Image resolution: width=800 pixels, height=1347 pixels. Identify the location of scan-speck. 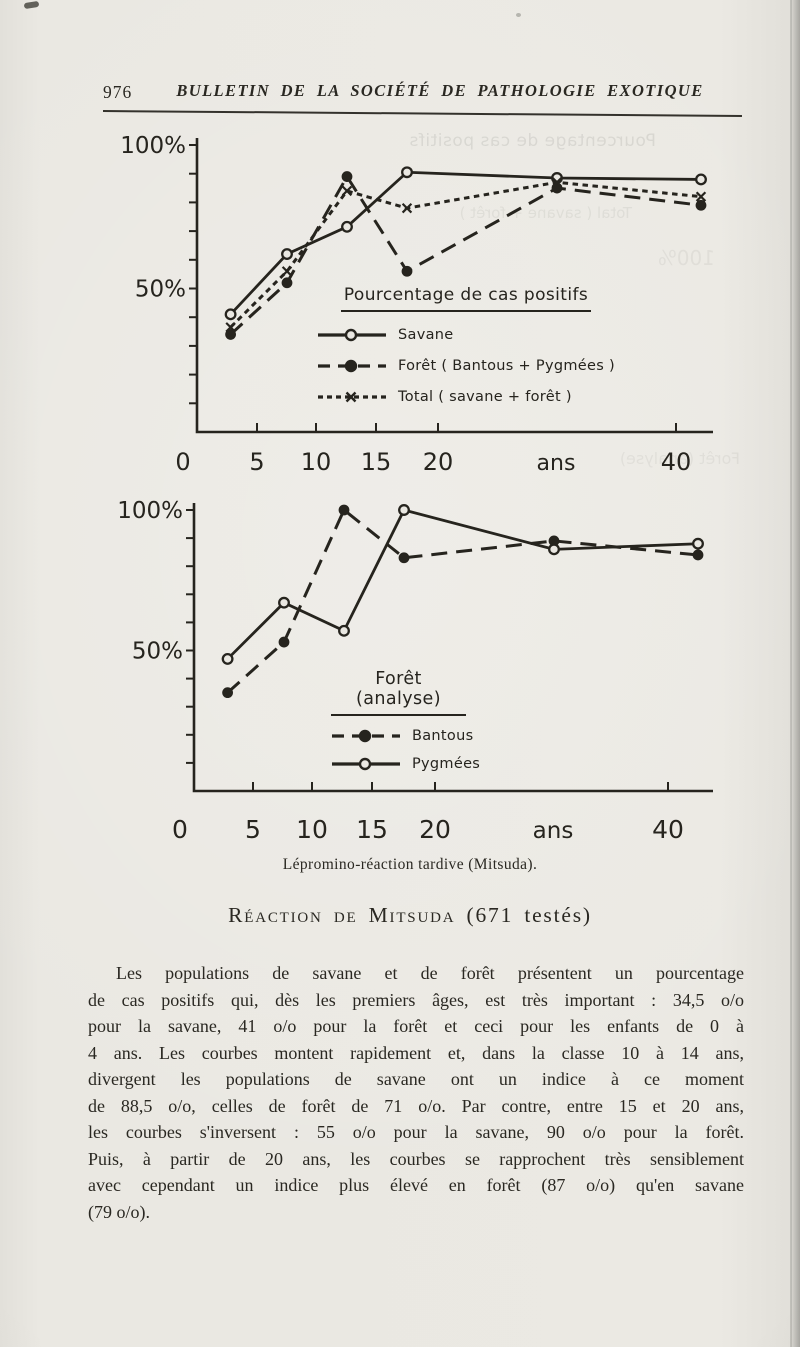
(518, 15).